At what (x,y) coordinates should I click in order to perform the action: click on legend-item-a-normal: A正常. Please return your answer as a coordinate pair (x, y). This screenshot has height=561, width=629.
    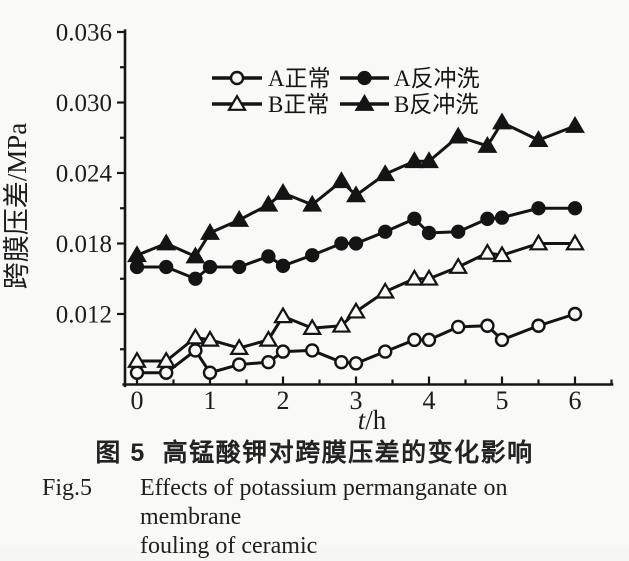
    Looking at the image, I should click on (271, 78).